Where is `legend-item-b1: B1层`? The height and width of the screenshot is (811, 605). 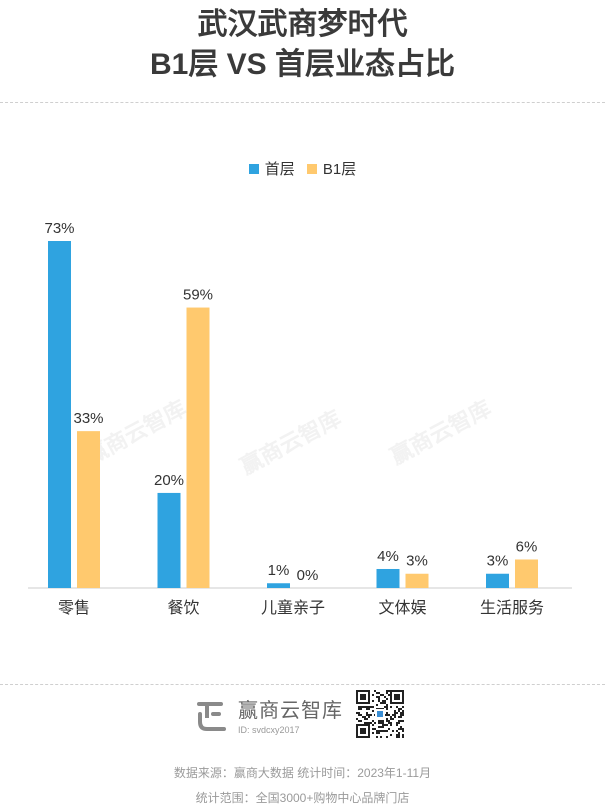 legend-item-b1: B1层 is located at coordinates (331, 168).